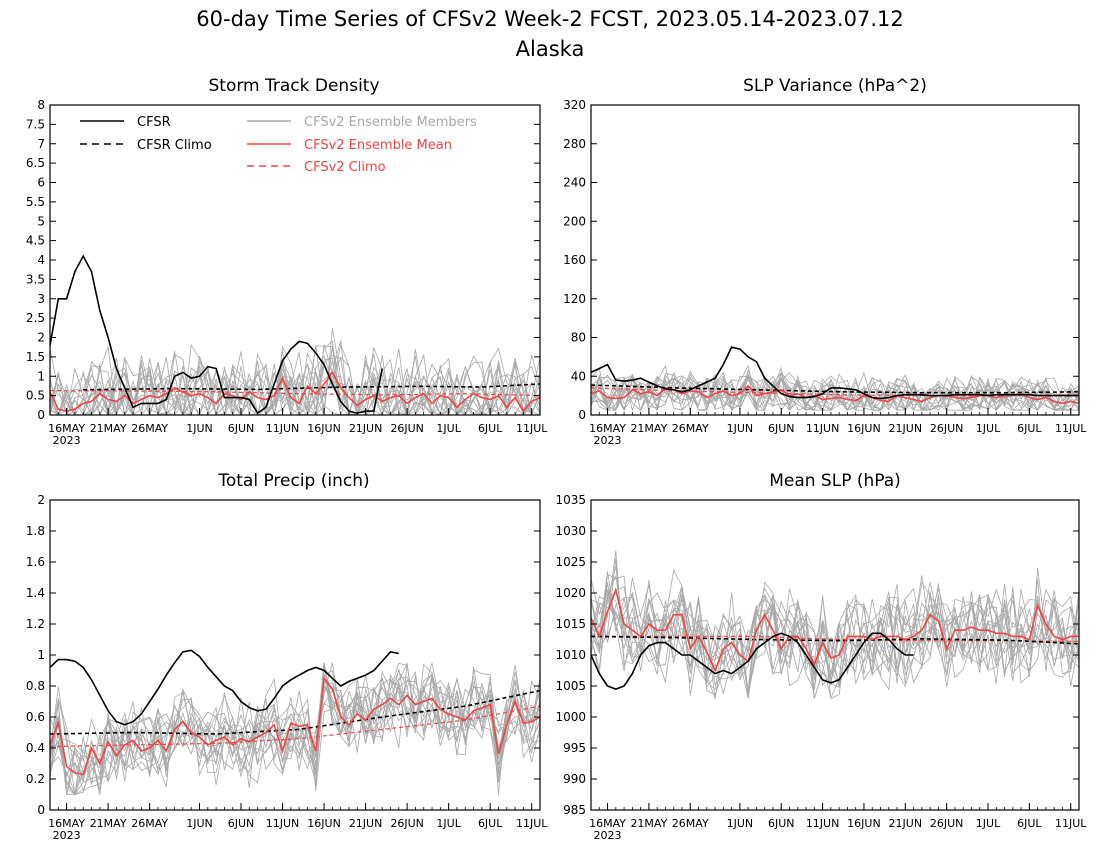  I want to click on y-tick-label: 1.2, so click(35, 624).